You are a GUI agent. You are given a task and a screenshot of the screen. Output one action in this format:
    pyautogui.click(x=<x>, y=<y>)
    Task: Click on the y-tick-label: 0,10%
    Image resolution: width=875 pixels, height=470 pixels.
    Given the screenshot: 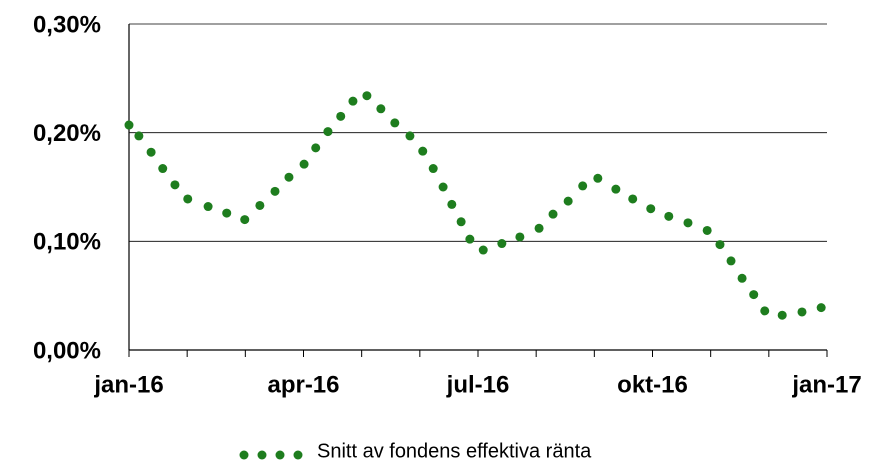 What is the action you would take?
    pyautogui.click(x=67, y=242)
    